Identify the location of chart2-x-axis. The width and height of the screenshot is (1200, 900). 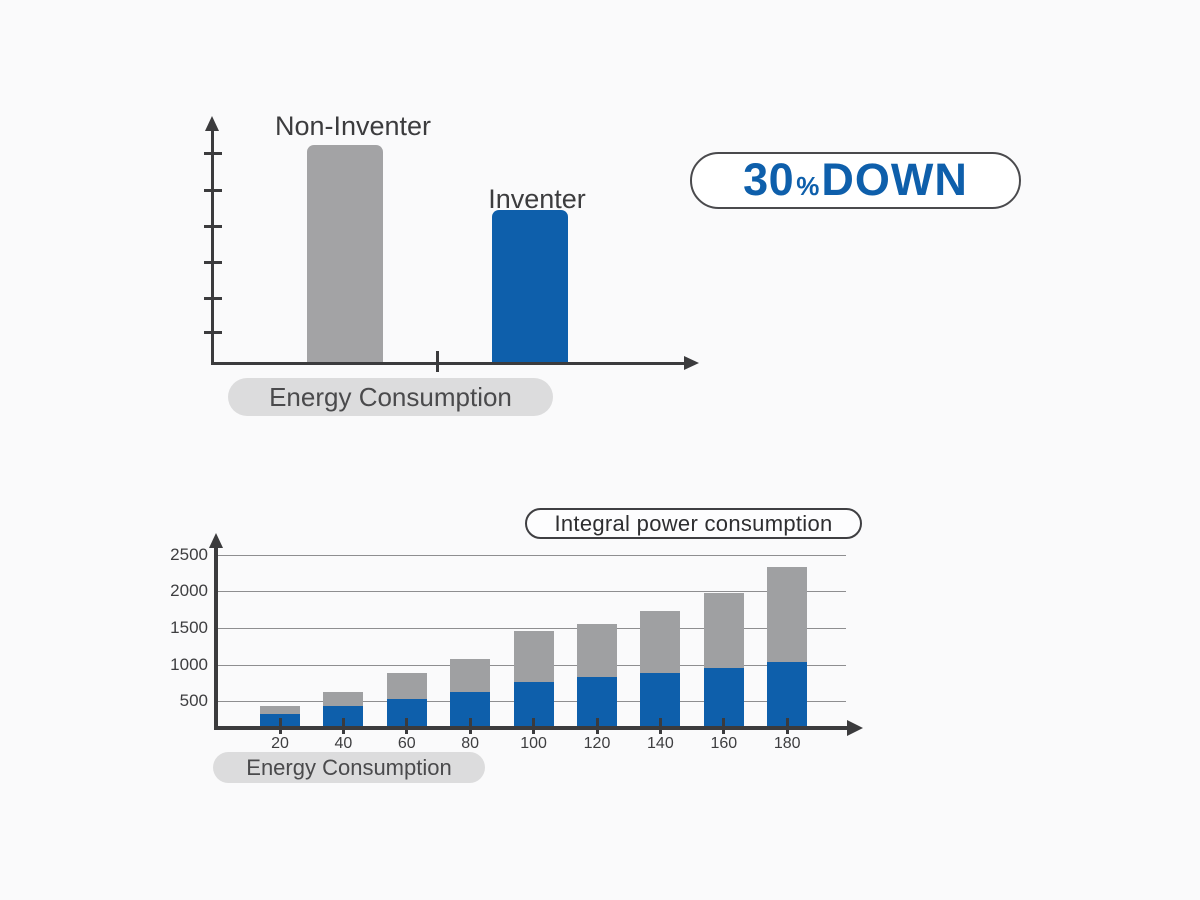
(531, 727).